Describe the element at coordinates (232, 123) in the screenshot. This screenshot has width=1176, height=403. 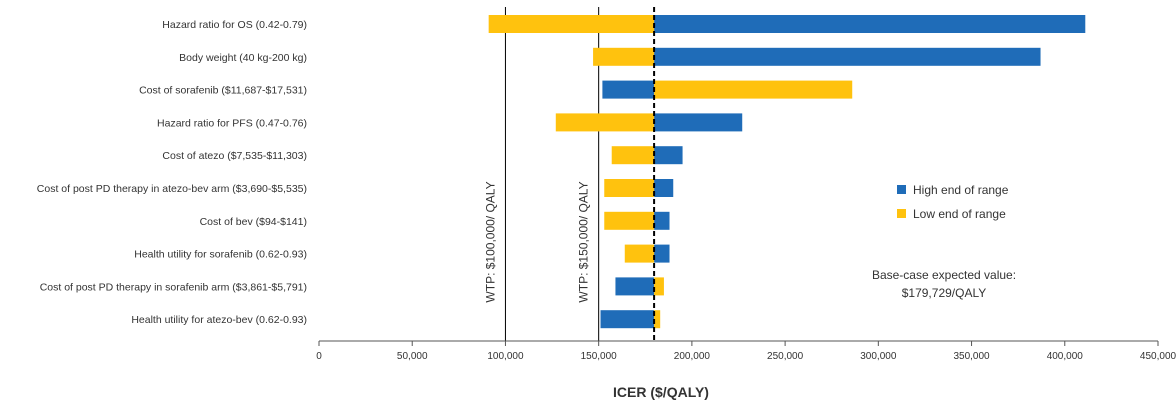
I see `category-label: Hazard ratio for PFS (0.47-0.76)` at that location.